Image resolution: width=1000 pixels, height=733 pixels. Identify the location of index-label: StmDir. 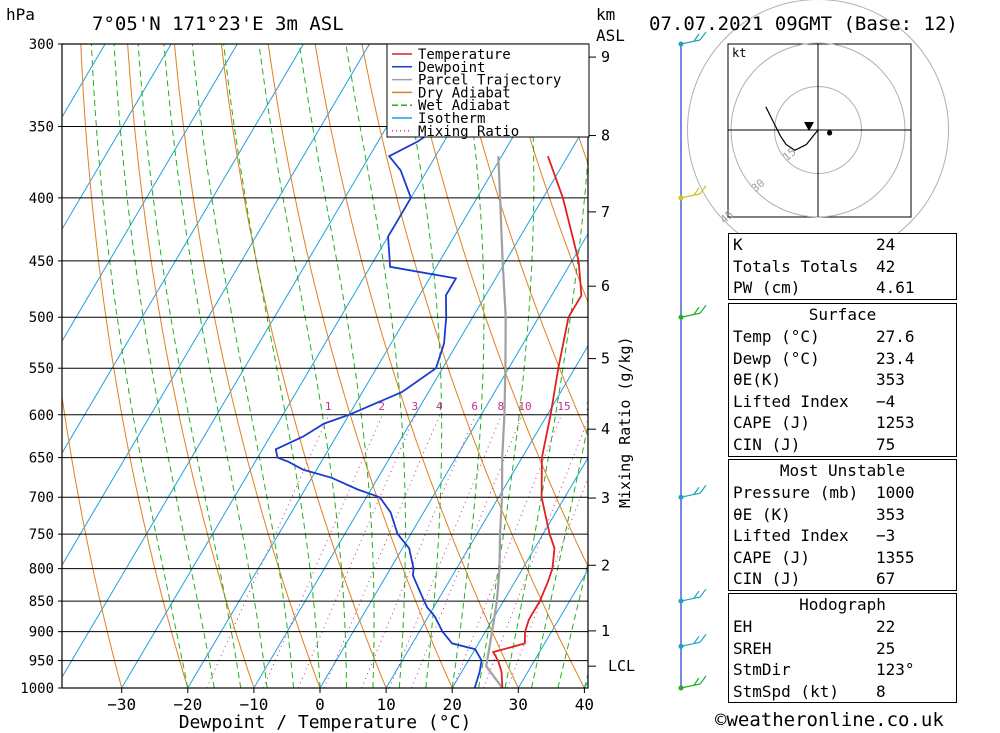
(762, 670).